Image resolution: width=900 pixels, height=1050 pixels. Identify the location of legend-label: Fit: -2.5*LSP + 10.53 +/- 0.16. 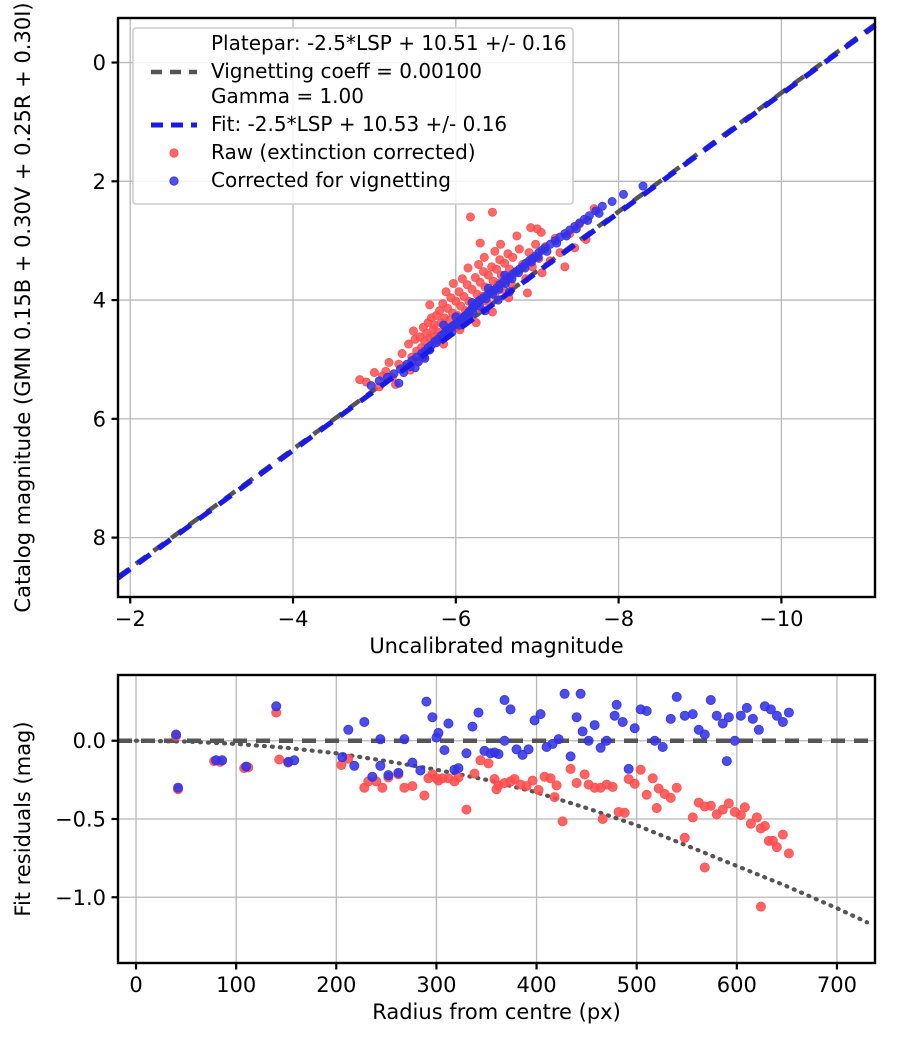
(359, 124).